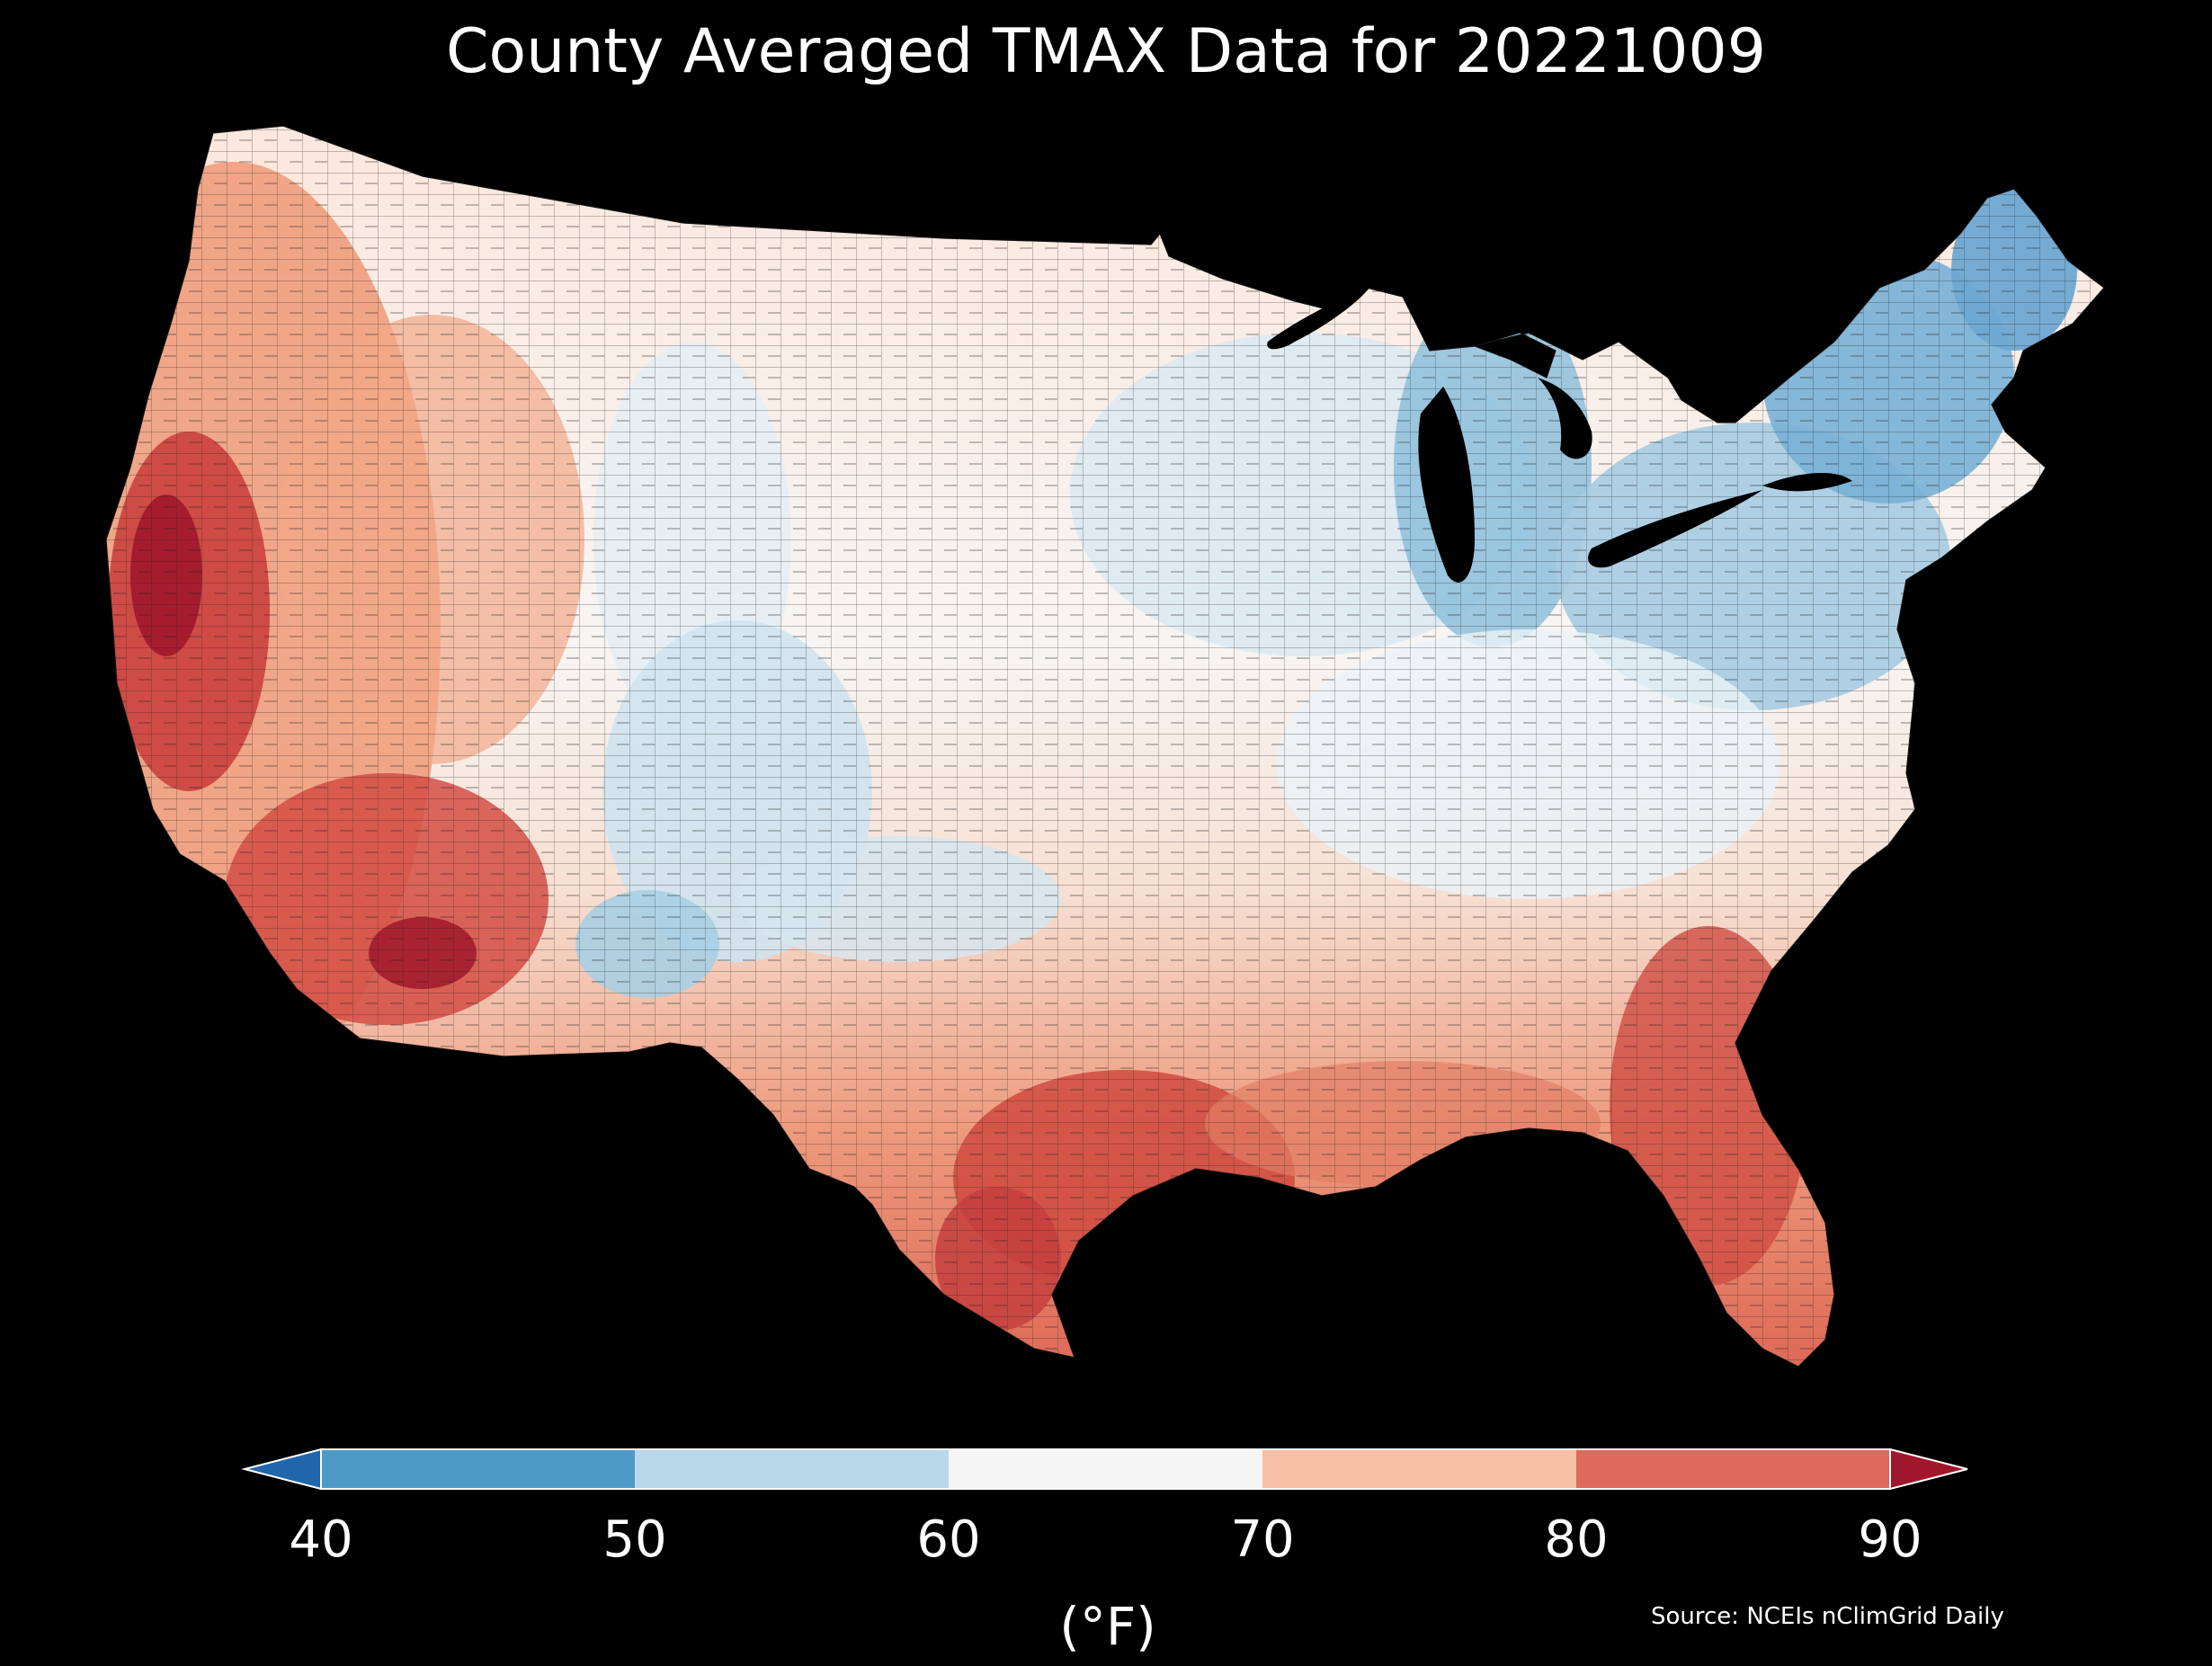 The width and height of the screenshot is (2212, 1666). Describe the element at coordinates (1262, 1540) in the screenshot. I see `colorbar-tick-70: 70` at that location.